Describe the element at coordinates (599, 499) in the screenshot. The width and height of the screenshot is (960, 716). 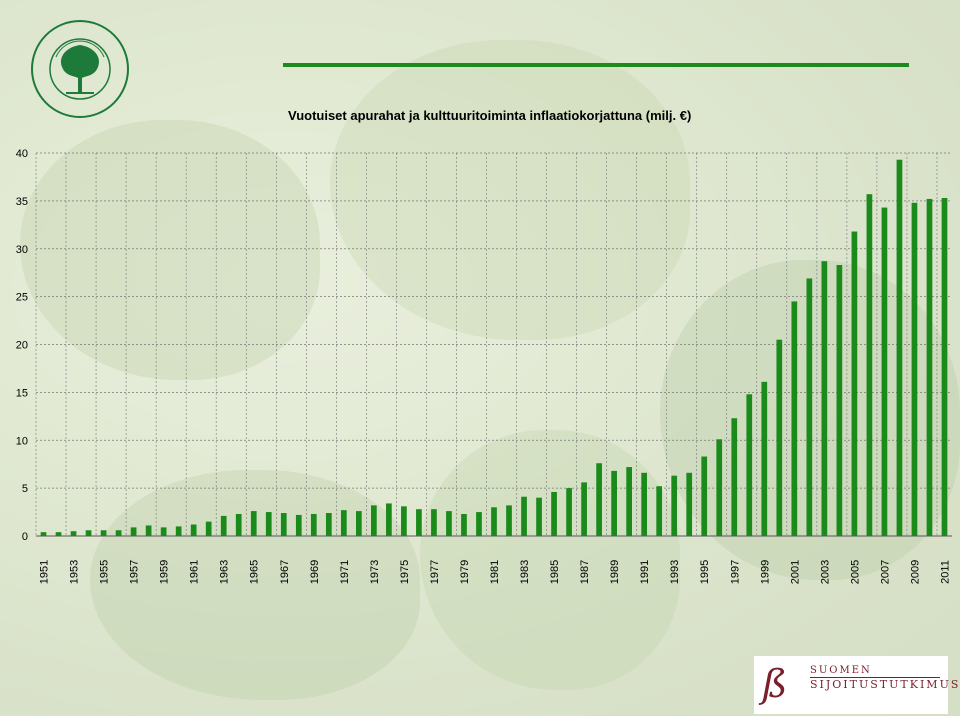
I see `bar-1988` at that location.